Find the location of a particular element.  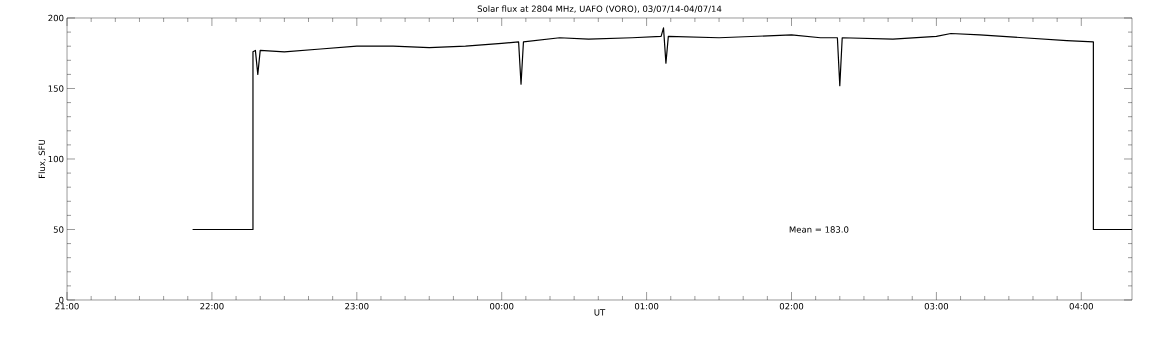

y-tick-label: 0 is located at coordinates (61, 300).